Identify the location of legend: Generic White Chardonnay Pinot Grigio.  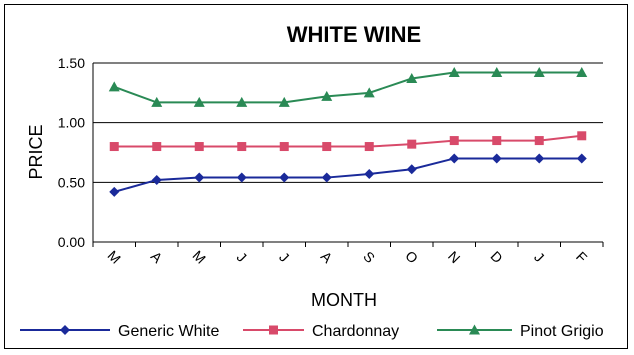
(312, 331).